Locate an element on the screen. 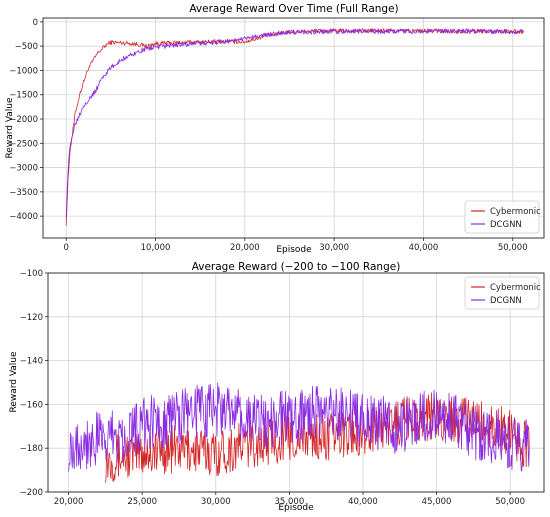  y-tick-label: −200 is located at coordinates (31, 493).